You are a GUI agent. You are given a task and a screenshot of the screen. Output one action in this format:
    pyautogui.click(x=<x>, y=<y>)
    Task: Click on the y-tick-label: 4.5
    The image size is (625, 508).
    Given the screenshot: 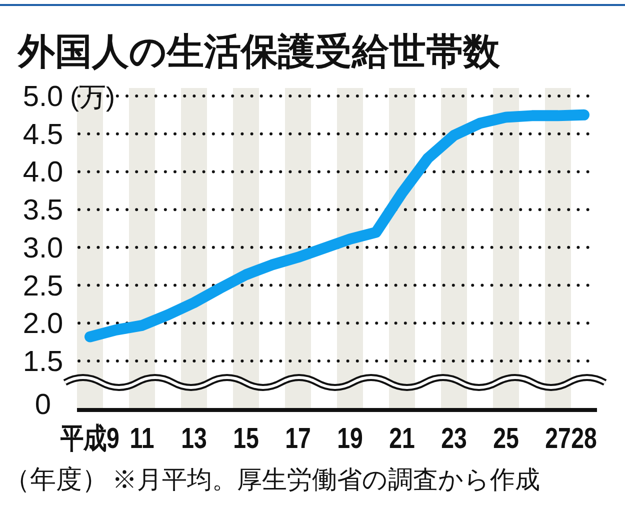 What is the action you would take?
    pyautogui.click(x=43, y=134)
    